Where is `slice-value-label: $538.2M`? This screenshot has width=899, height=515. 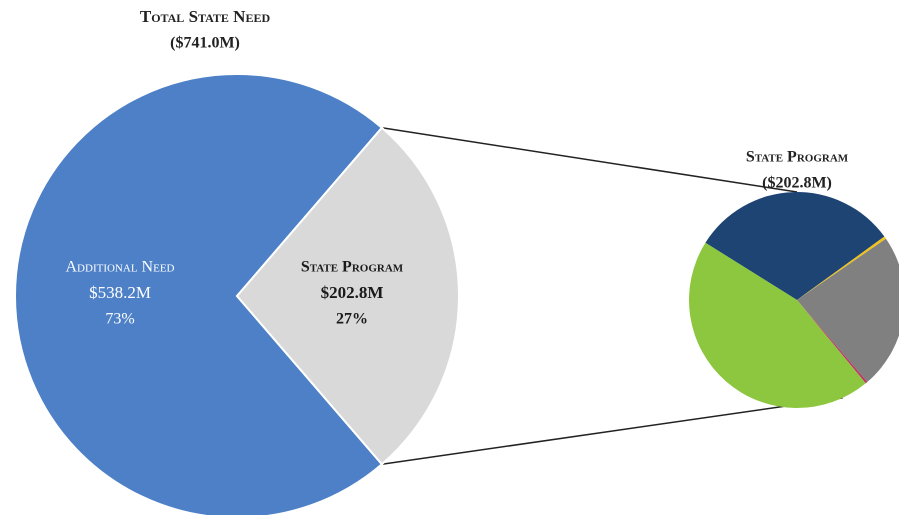
slice-value-label: $538.2M is located at coordinates (120, 292).